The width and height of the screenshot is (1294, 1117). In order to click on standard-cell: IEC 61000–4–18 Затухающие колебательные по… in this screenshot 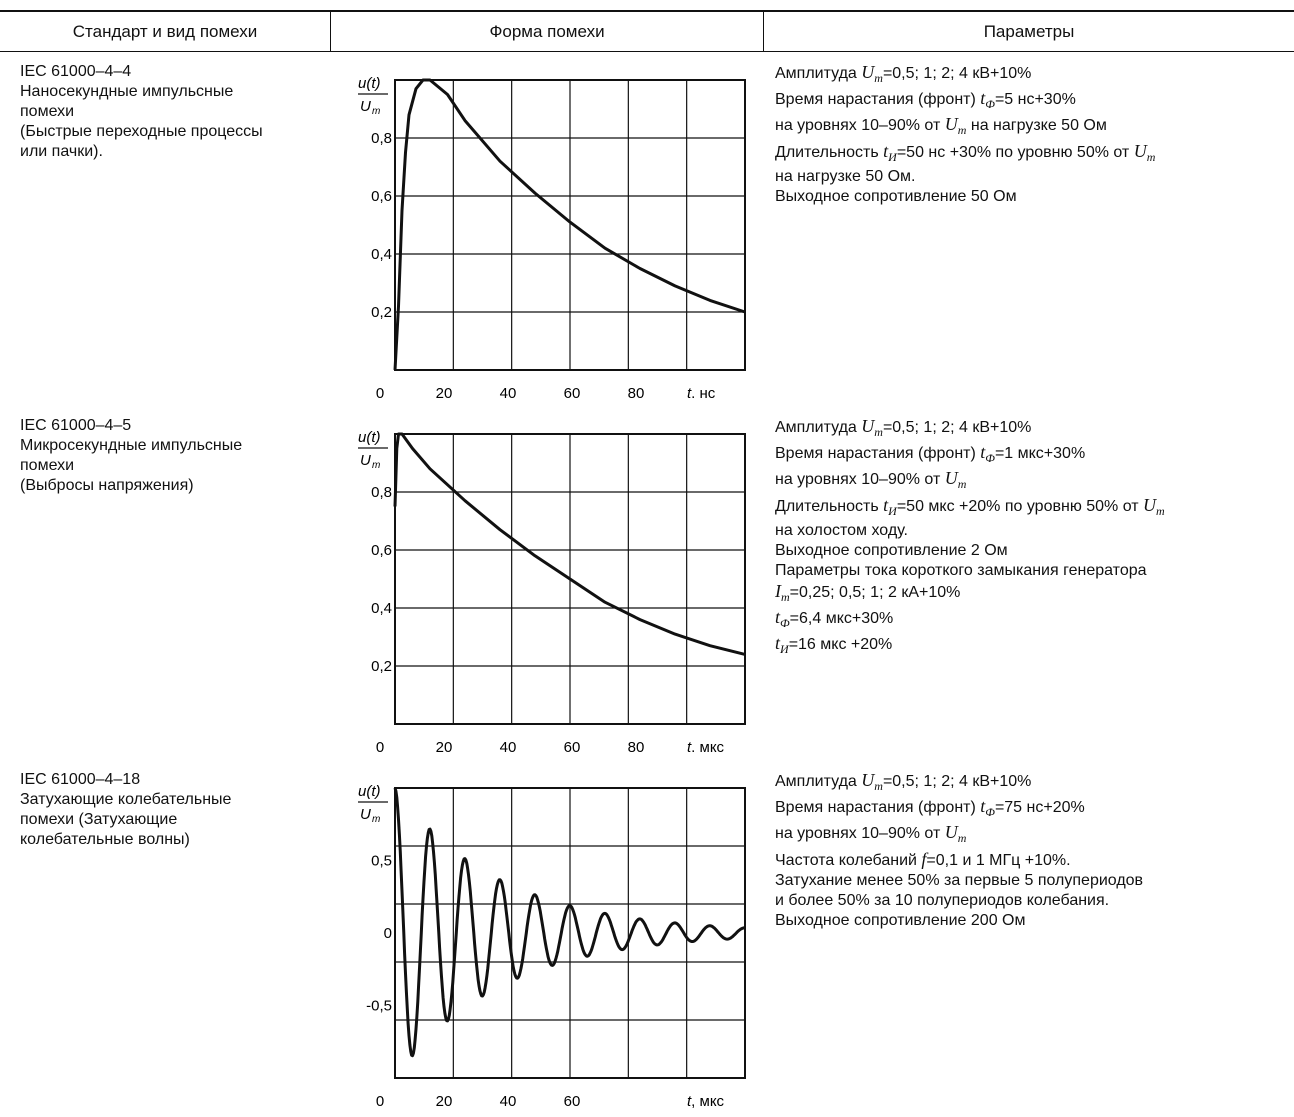, I will do `click(165, 810)`.